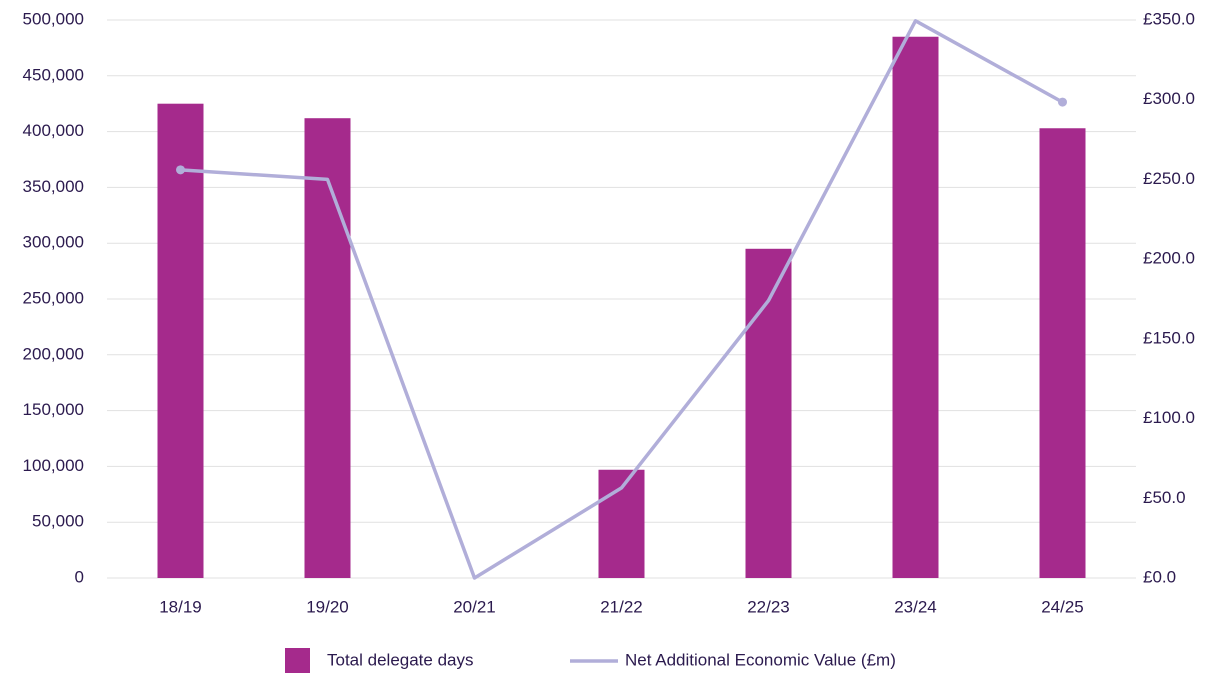 The width and height of the screenshot is (1226, 675). Describe the element at coordinates (53, 242) in the screenshot. I see `y-tick-label: 300,000` at that location.